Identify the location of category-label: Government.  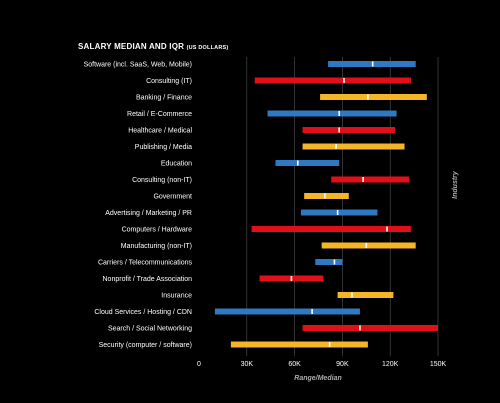
(172, 197).